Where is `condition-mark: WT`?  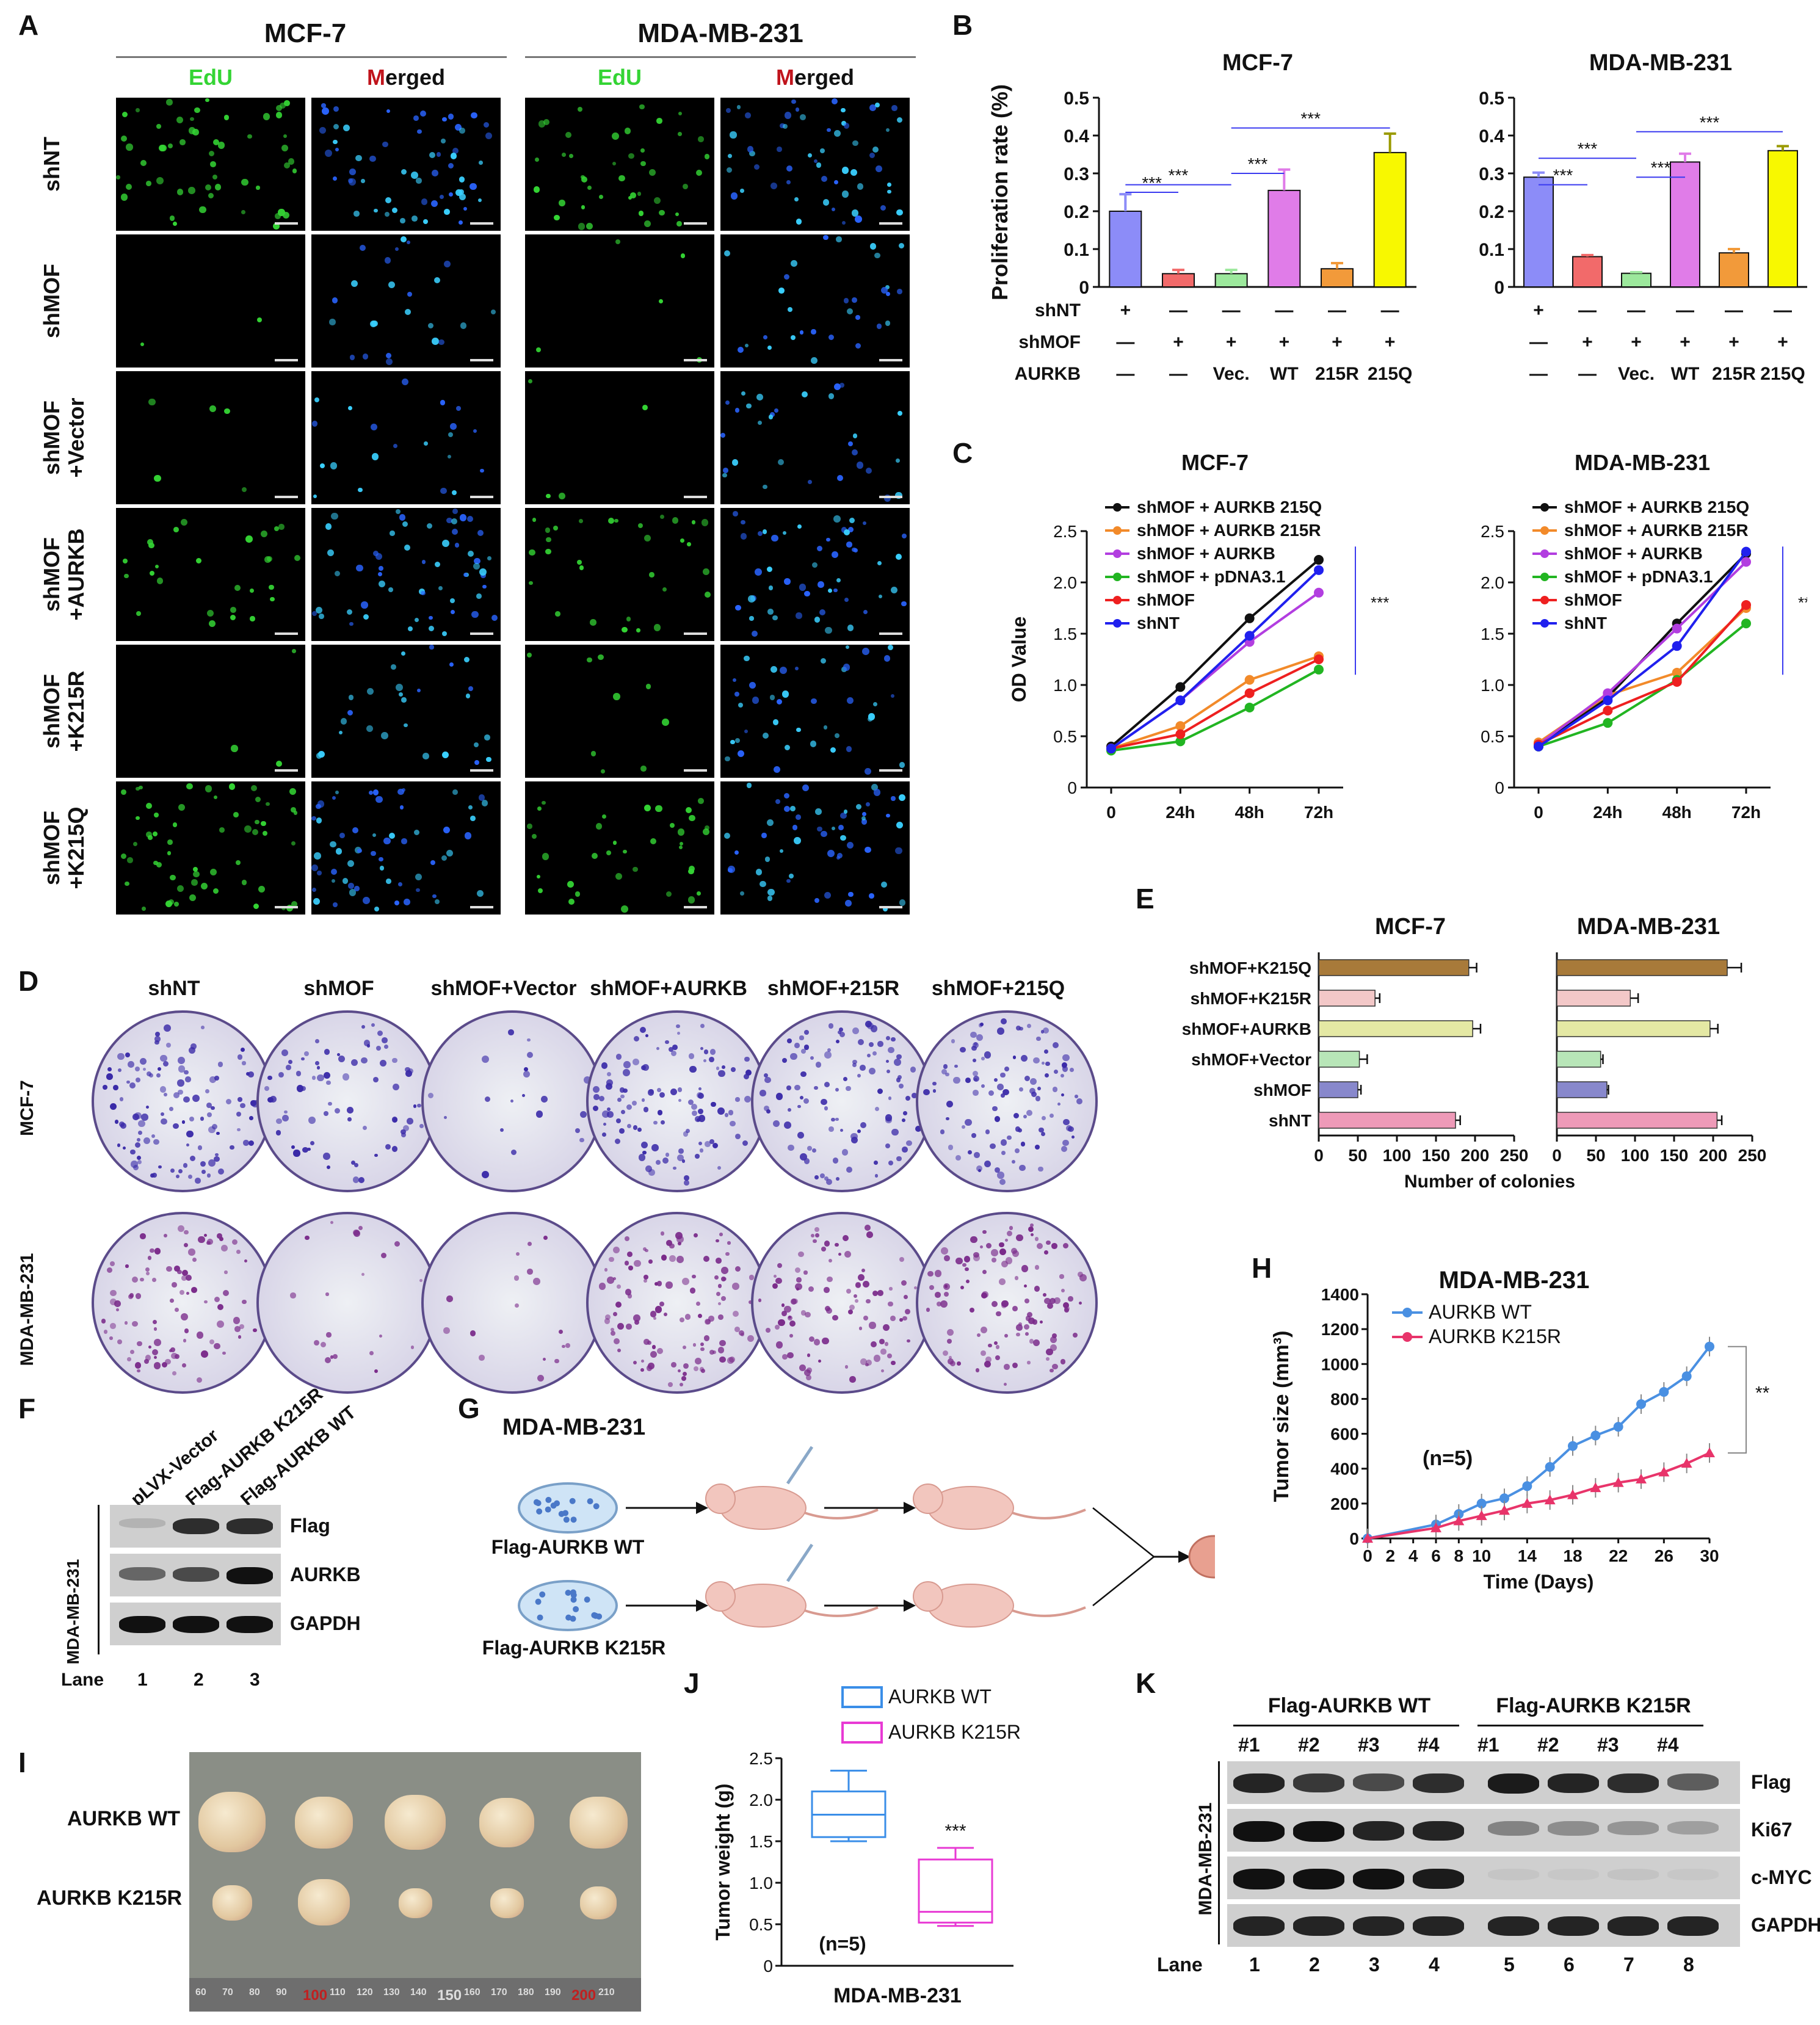 condition-mark: WT is located at coordinates (1685, 374).